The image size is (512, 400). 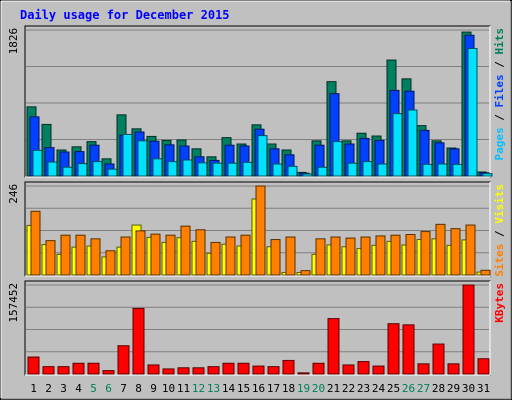 What do you see at coordinates (468, 388) in the screenshot?
I see `x-tick-label-30: 30` at bounding box center [468, 388].